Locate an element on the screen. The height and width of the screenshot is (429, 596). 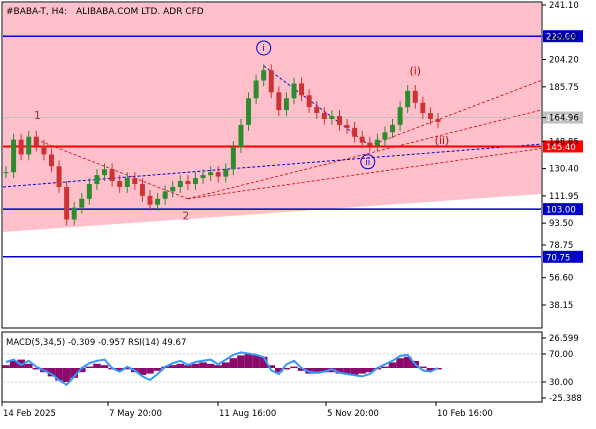
indicator-tick-label: -25.388 is located at coordinates (565, 399).